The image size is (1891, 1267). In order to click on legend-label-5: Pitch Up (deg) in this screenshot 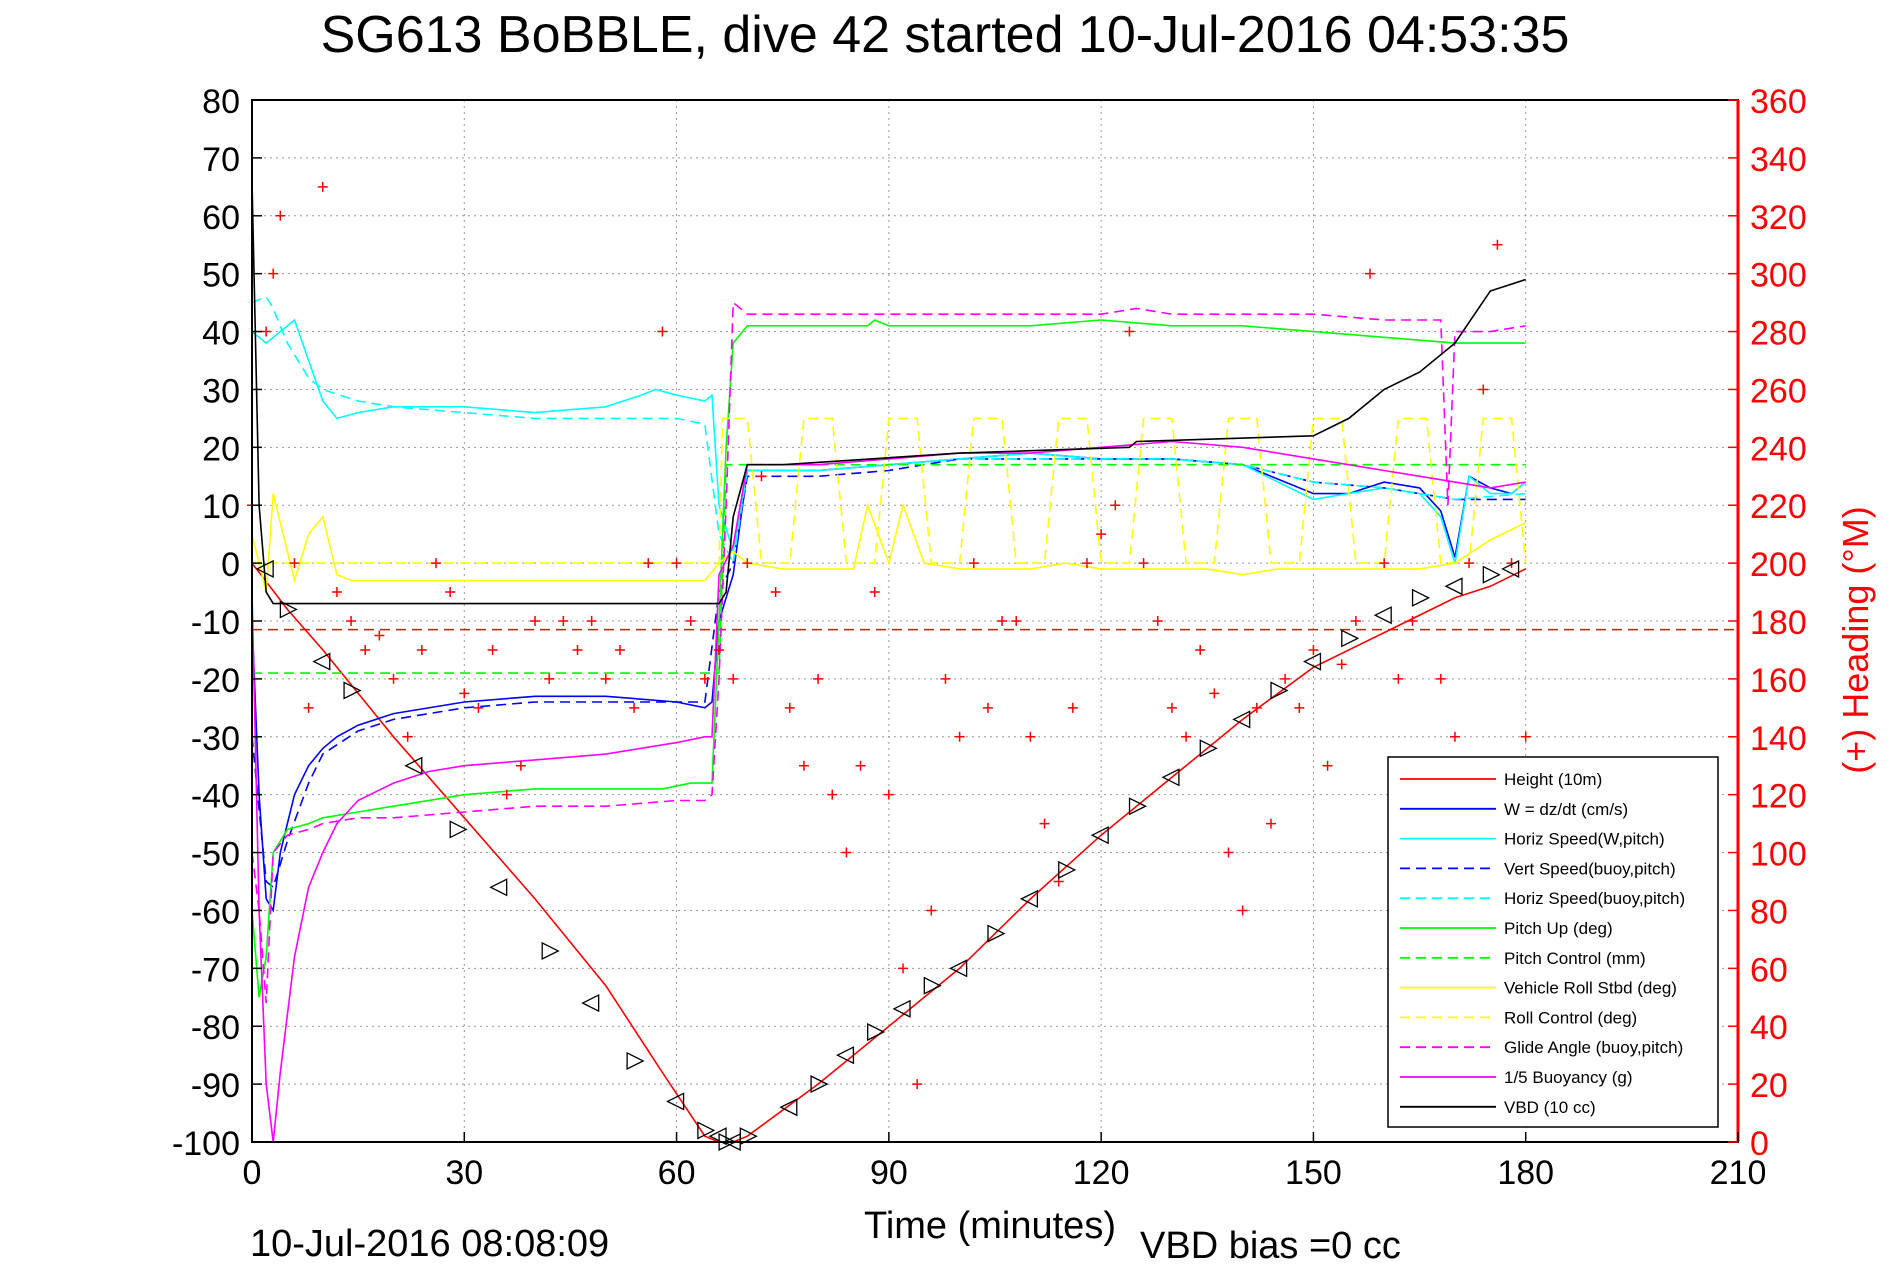, I will do `click(1558, 928)`.